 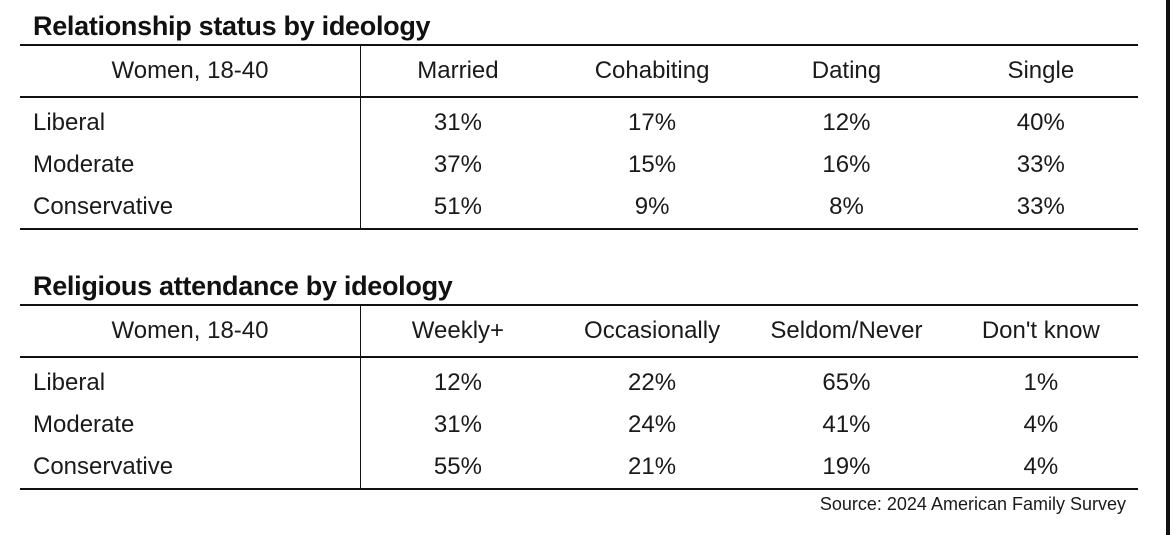 What do you see at coordinates (846, 330) in the screenshot?
I see `column-header: Seldom/Never` at bounding box center [846, 330].